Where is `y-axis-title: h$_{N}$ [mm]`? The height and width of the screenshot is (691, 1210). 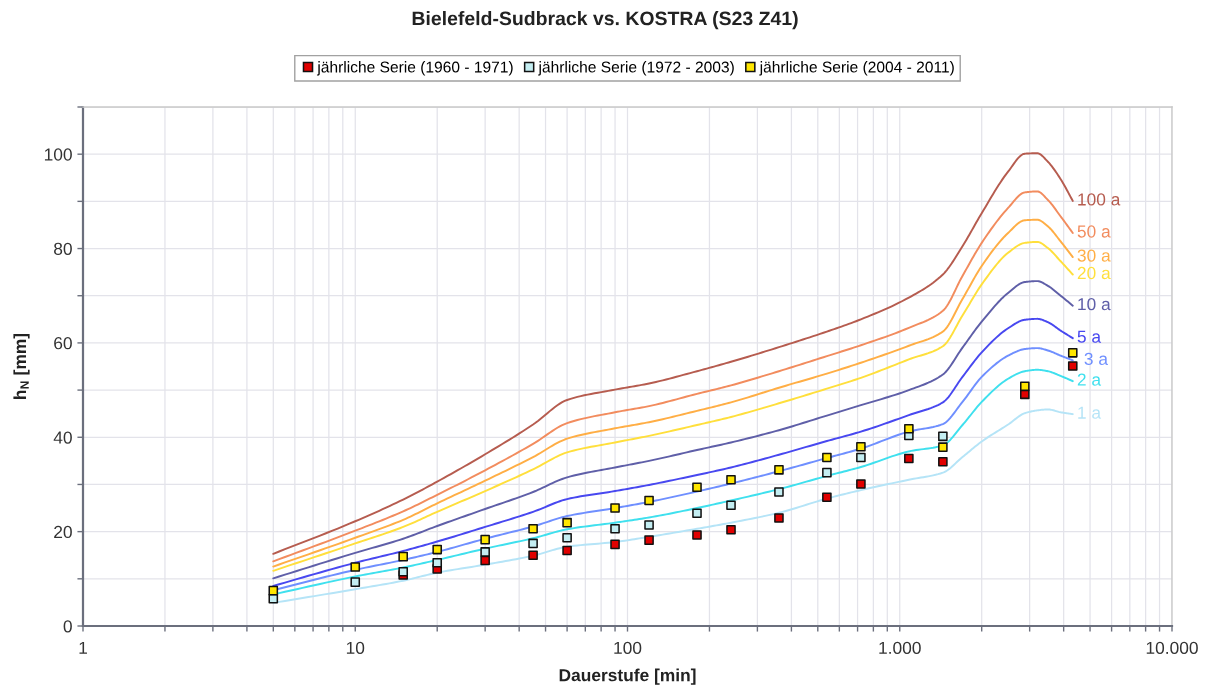
y-axis-title: h$_{N}$ [mm] is located at coordinates (21, 366).